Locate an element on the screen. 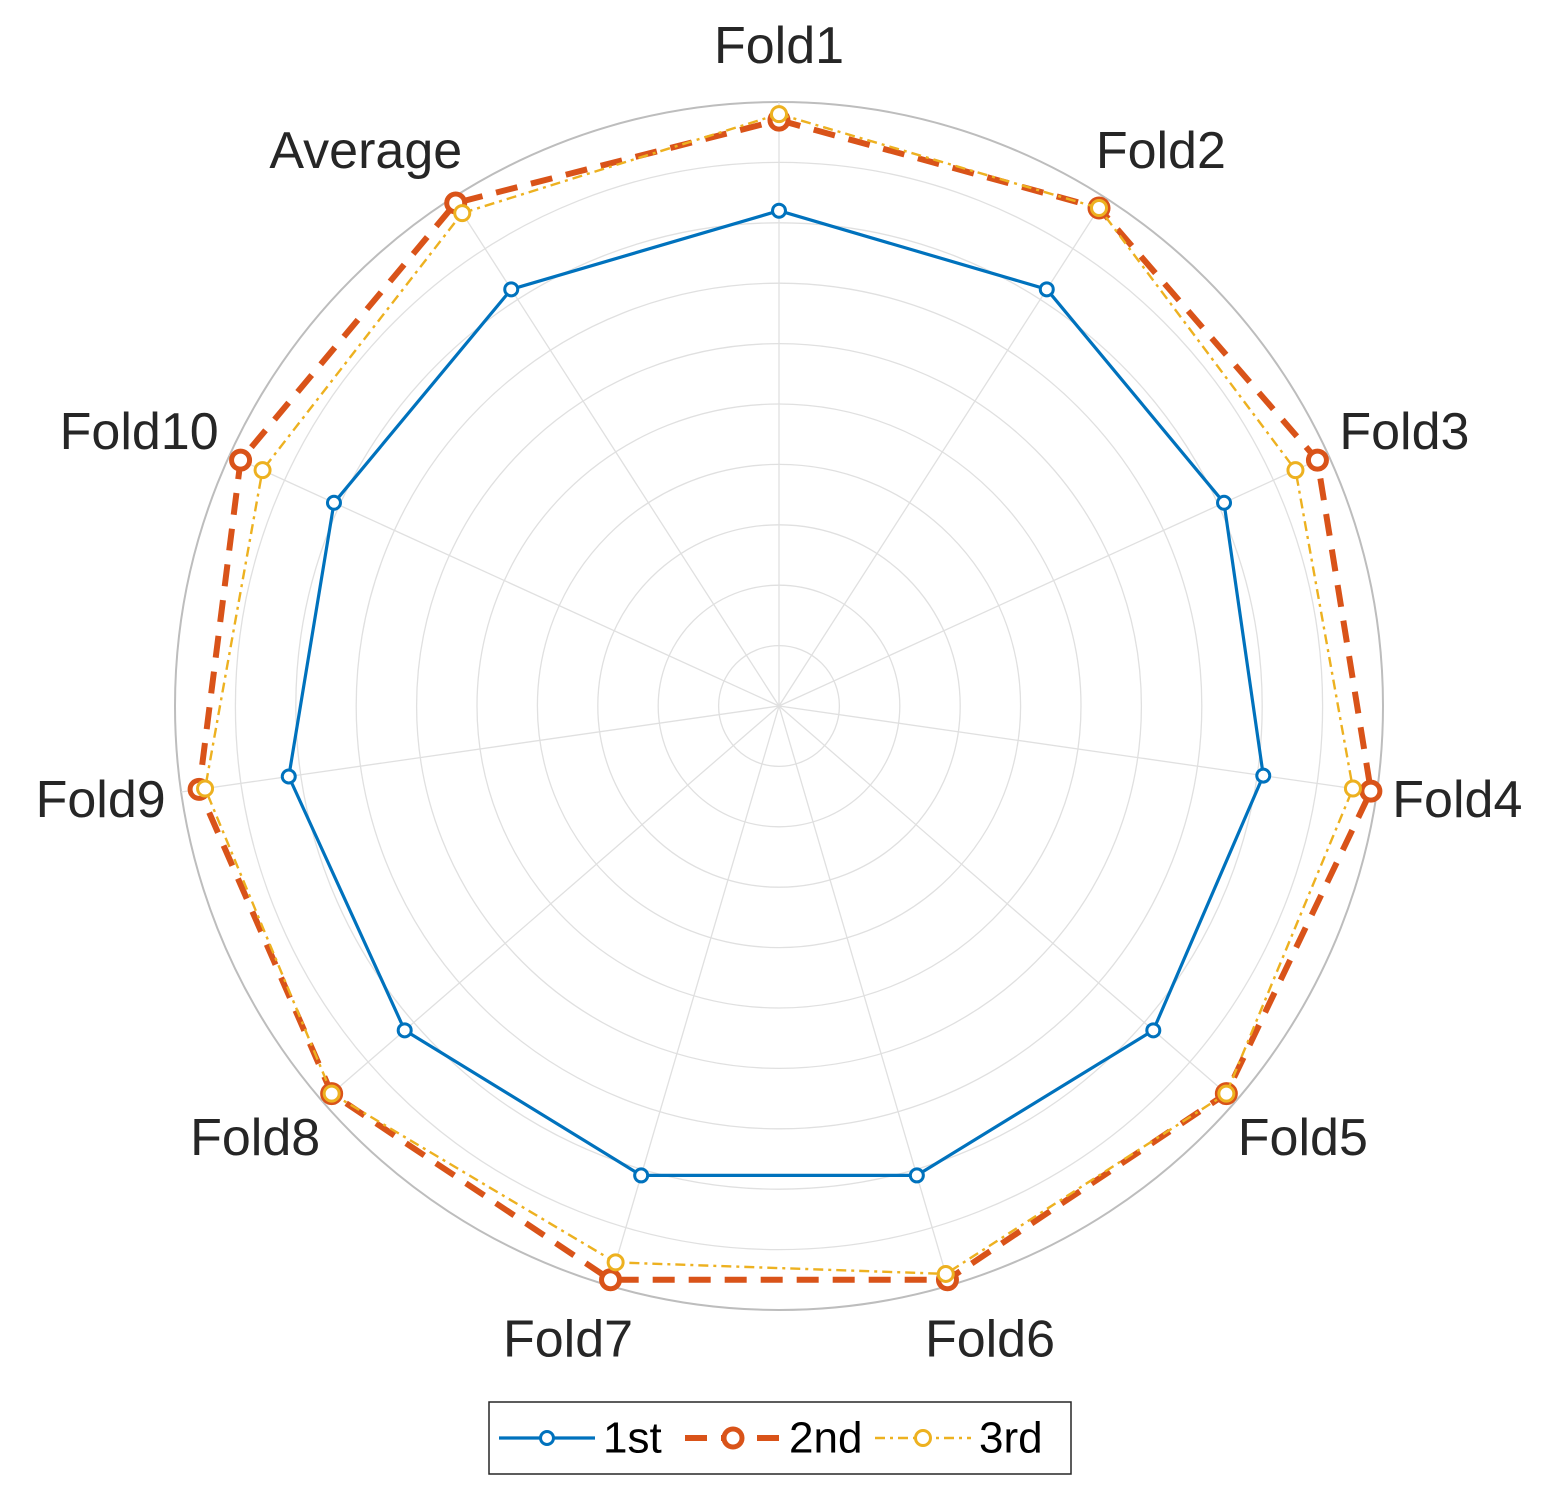 Image resolution: width=1560 pixels, height=1495 pixels. spoke-fold5 is located at coordinates (1007, 904).